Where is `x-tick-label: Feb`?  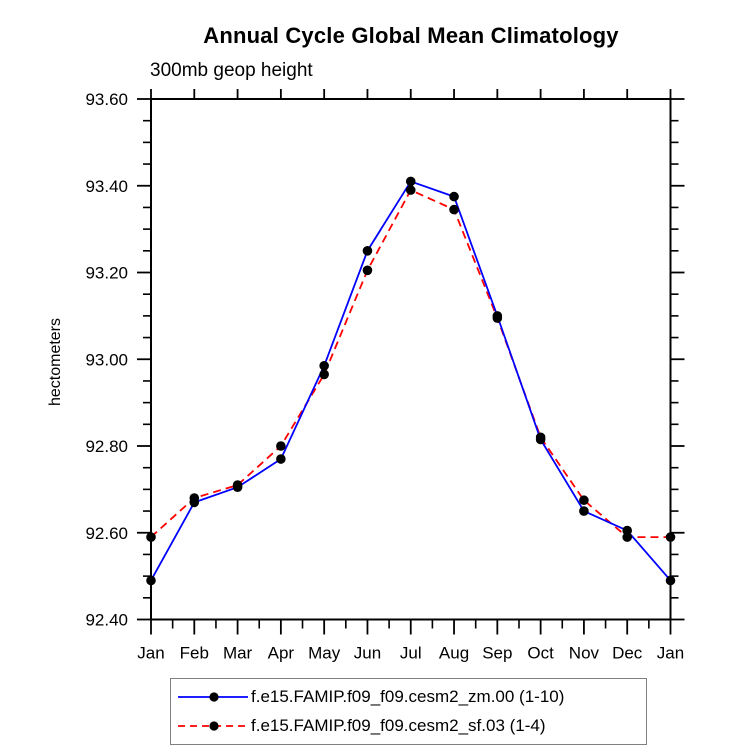 x-tick-label: Feb is located at coordinates (194, 653).